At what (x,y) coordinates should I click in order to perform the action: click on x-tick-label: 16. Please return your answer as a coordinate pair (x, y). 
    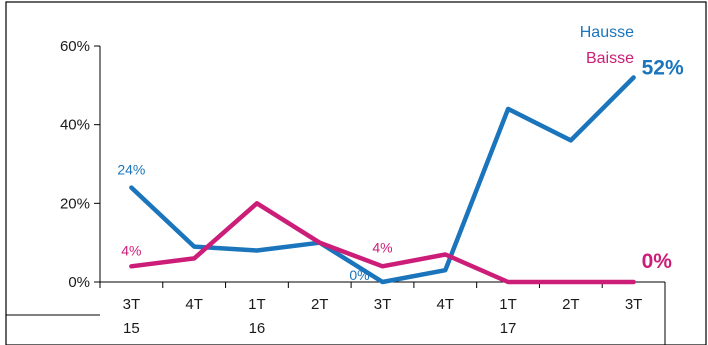
    Looking at the image, I should click on (257, 328).